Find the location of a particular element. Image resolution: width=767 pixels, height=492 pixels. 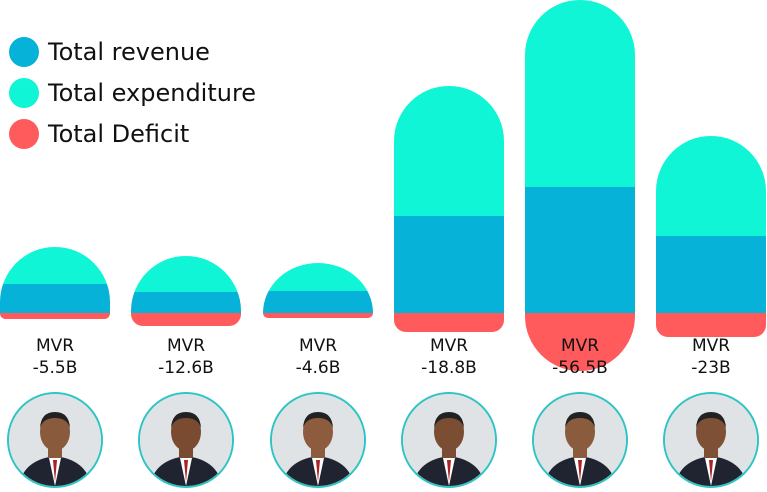

deficit-label: MVR -18.8B is located at coordinates (449, 357).